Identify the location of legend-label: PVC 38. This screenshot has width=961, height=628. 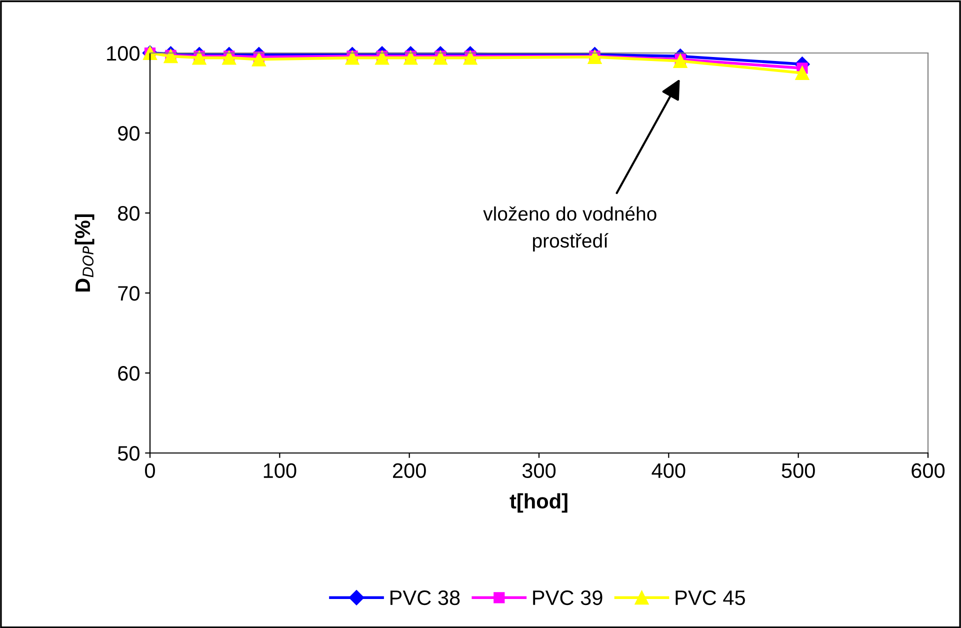
(425, 598).